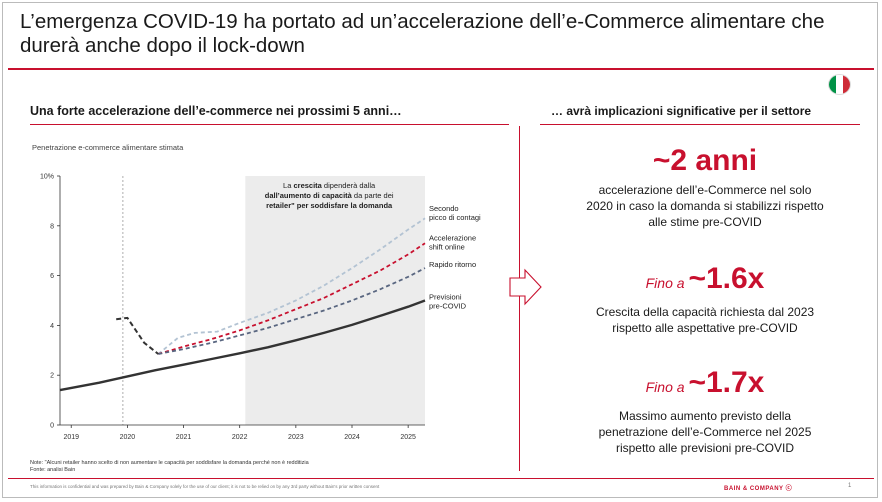 The image size is (882, 502). Describe the element at coordinates (184, 437) in the screenshot. I see `x-tick-label: 2021` at that location.